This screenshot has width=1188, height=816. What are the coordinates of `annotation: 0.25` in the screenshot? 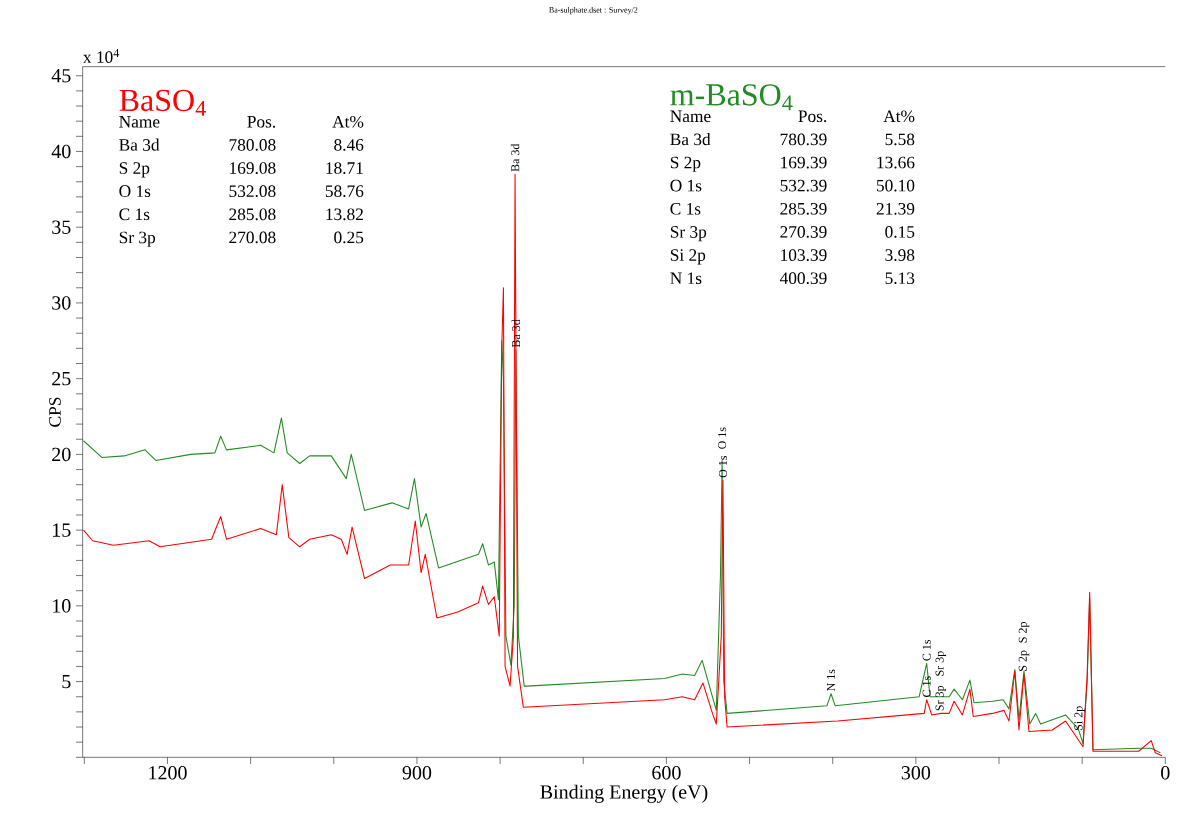 It's located at (349, 237).